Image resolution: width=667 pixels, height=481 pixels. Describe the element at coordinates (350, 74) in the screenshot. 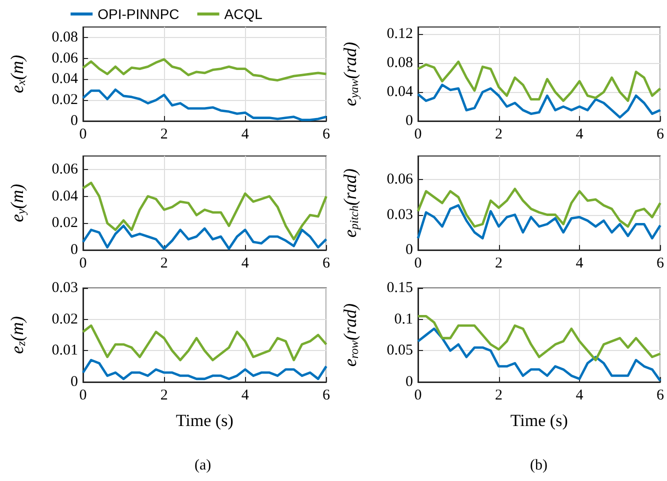

I see `y-axis-title: eyaw(rad)` at that location.